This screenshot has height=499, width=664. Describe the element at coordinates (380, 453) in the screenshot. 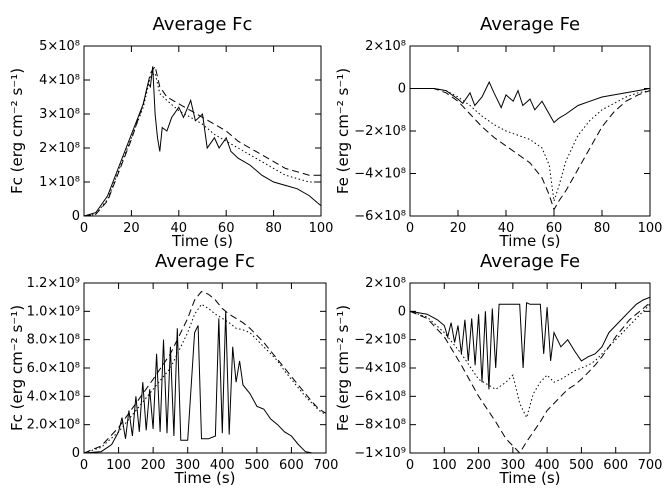

I see `y-tick-label: −1×10⁹` at that location.